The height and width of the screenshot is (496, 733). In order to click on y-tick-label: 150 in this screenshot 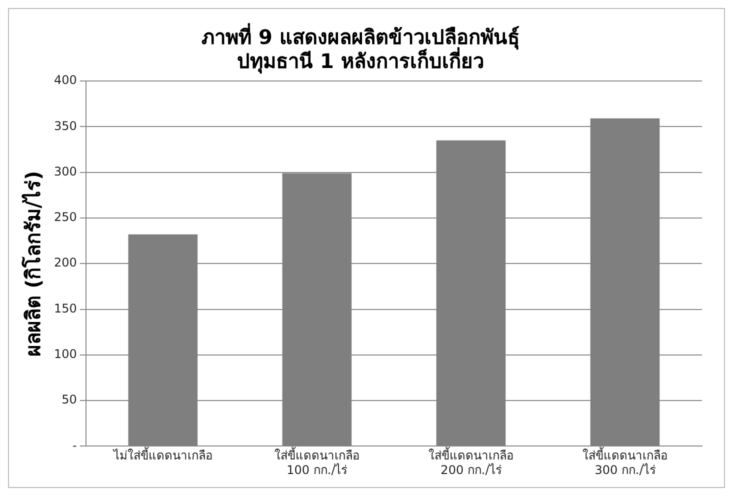, I will do `click(65, 308)`.